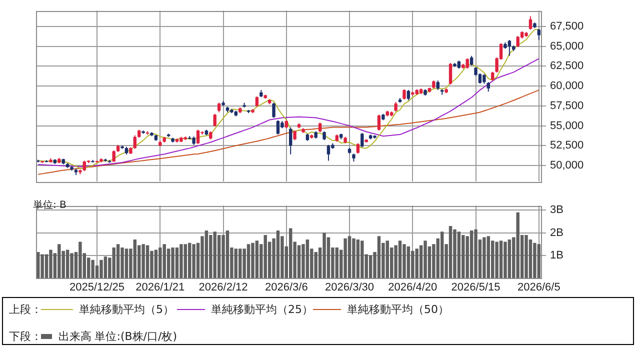  Describe the element at coordinates (475, 288) in the screenshot. I see `x-tick-label: 2026/5/15` at that location.